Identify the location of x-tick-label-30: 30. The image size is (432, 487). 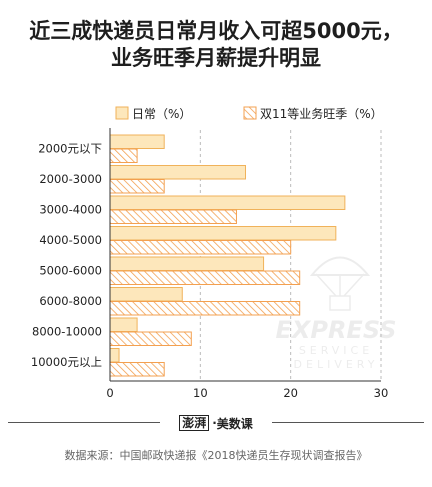
(381, 393).